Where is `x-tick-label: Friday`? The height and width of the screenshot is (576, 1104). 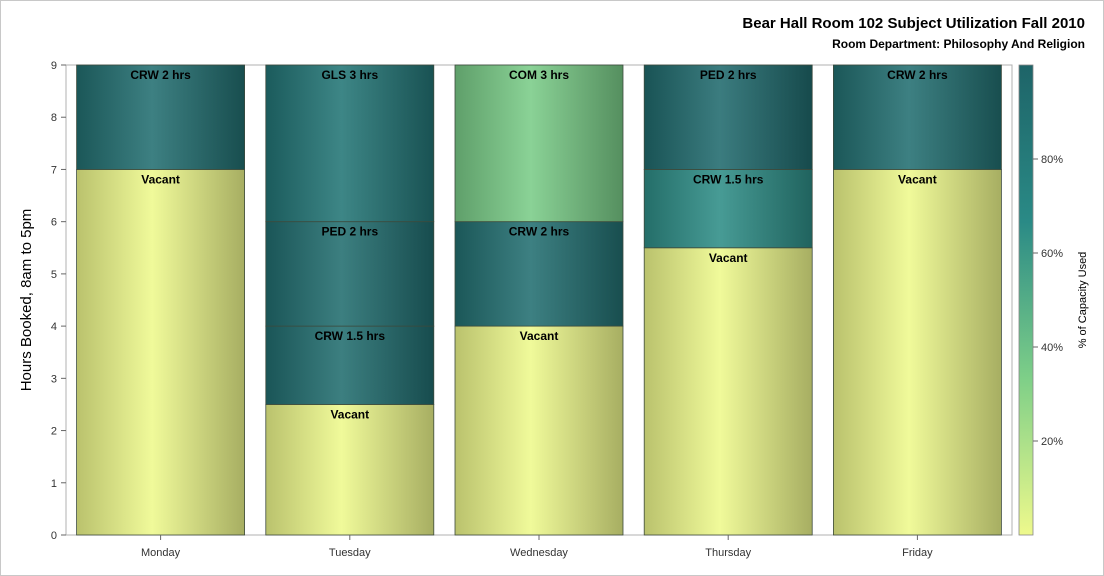 x-tick-label: Friday is located at coordinates (917, 553).